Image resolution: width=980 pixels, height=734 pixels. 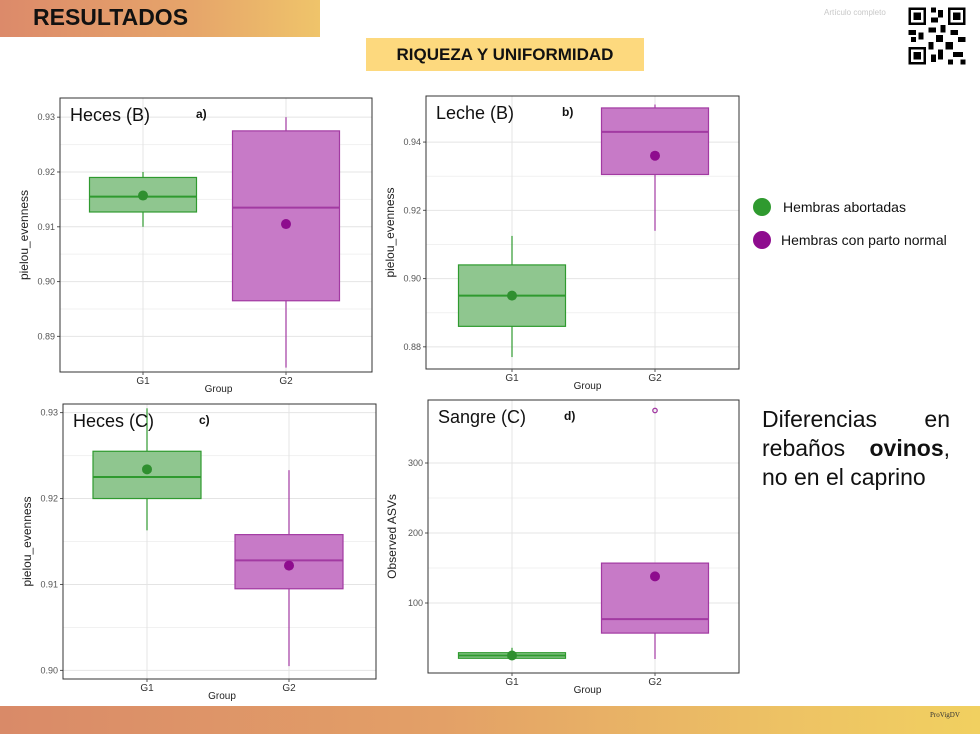 I want to click on panel-1-panel-title: Heces (B), so click(x=110, y=115).